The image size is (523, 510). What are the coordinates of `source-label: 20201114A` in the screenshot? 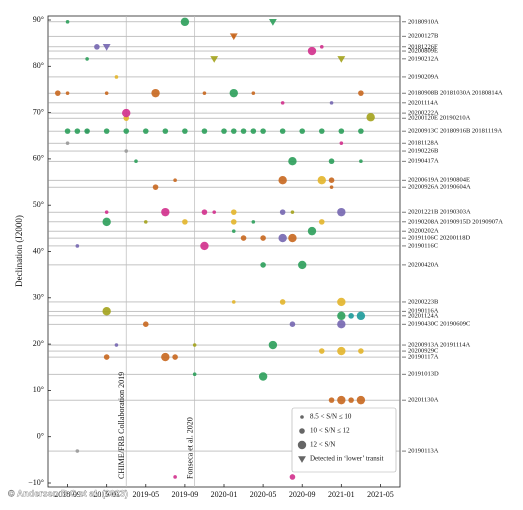 It's located at (423, 102).